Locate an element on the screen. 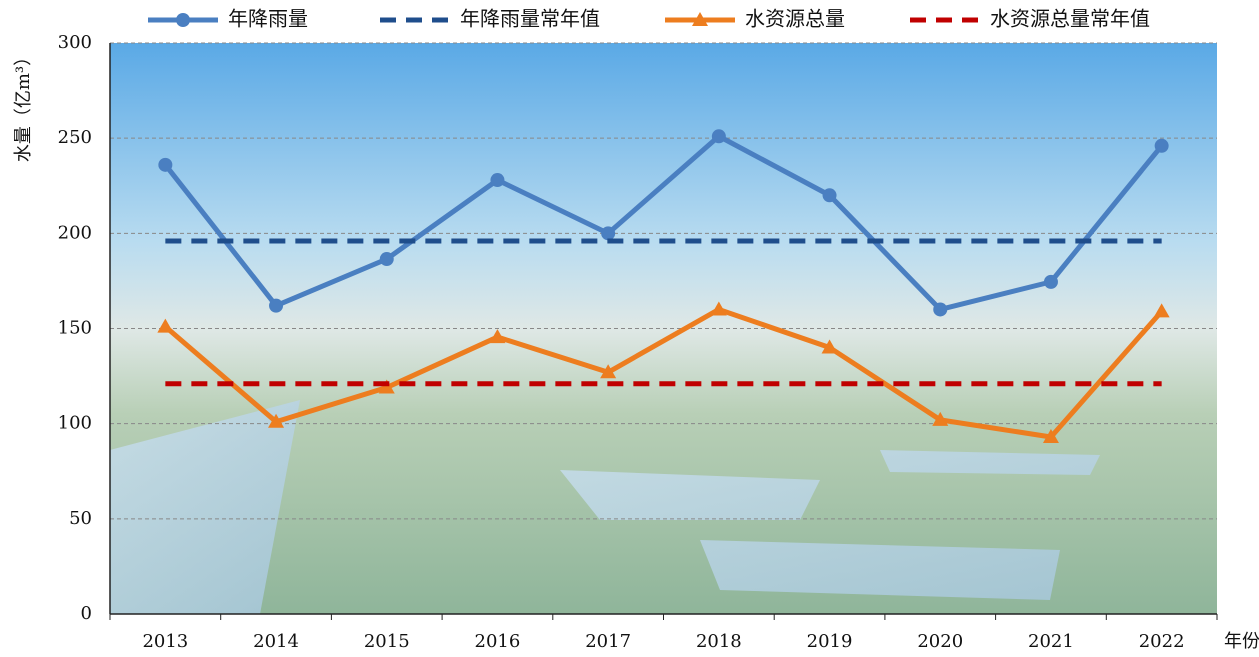  x-tick-label: 2016 is located at coordinates (498, 641).